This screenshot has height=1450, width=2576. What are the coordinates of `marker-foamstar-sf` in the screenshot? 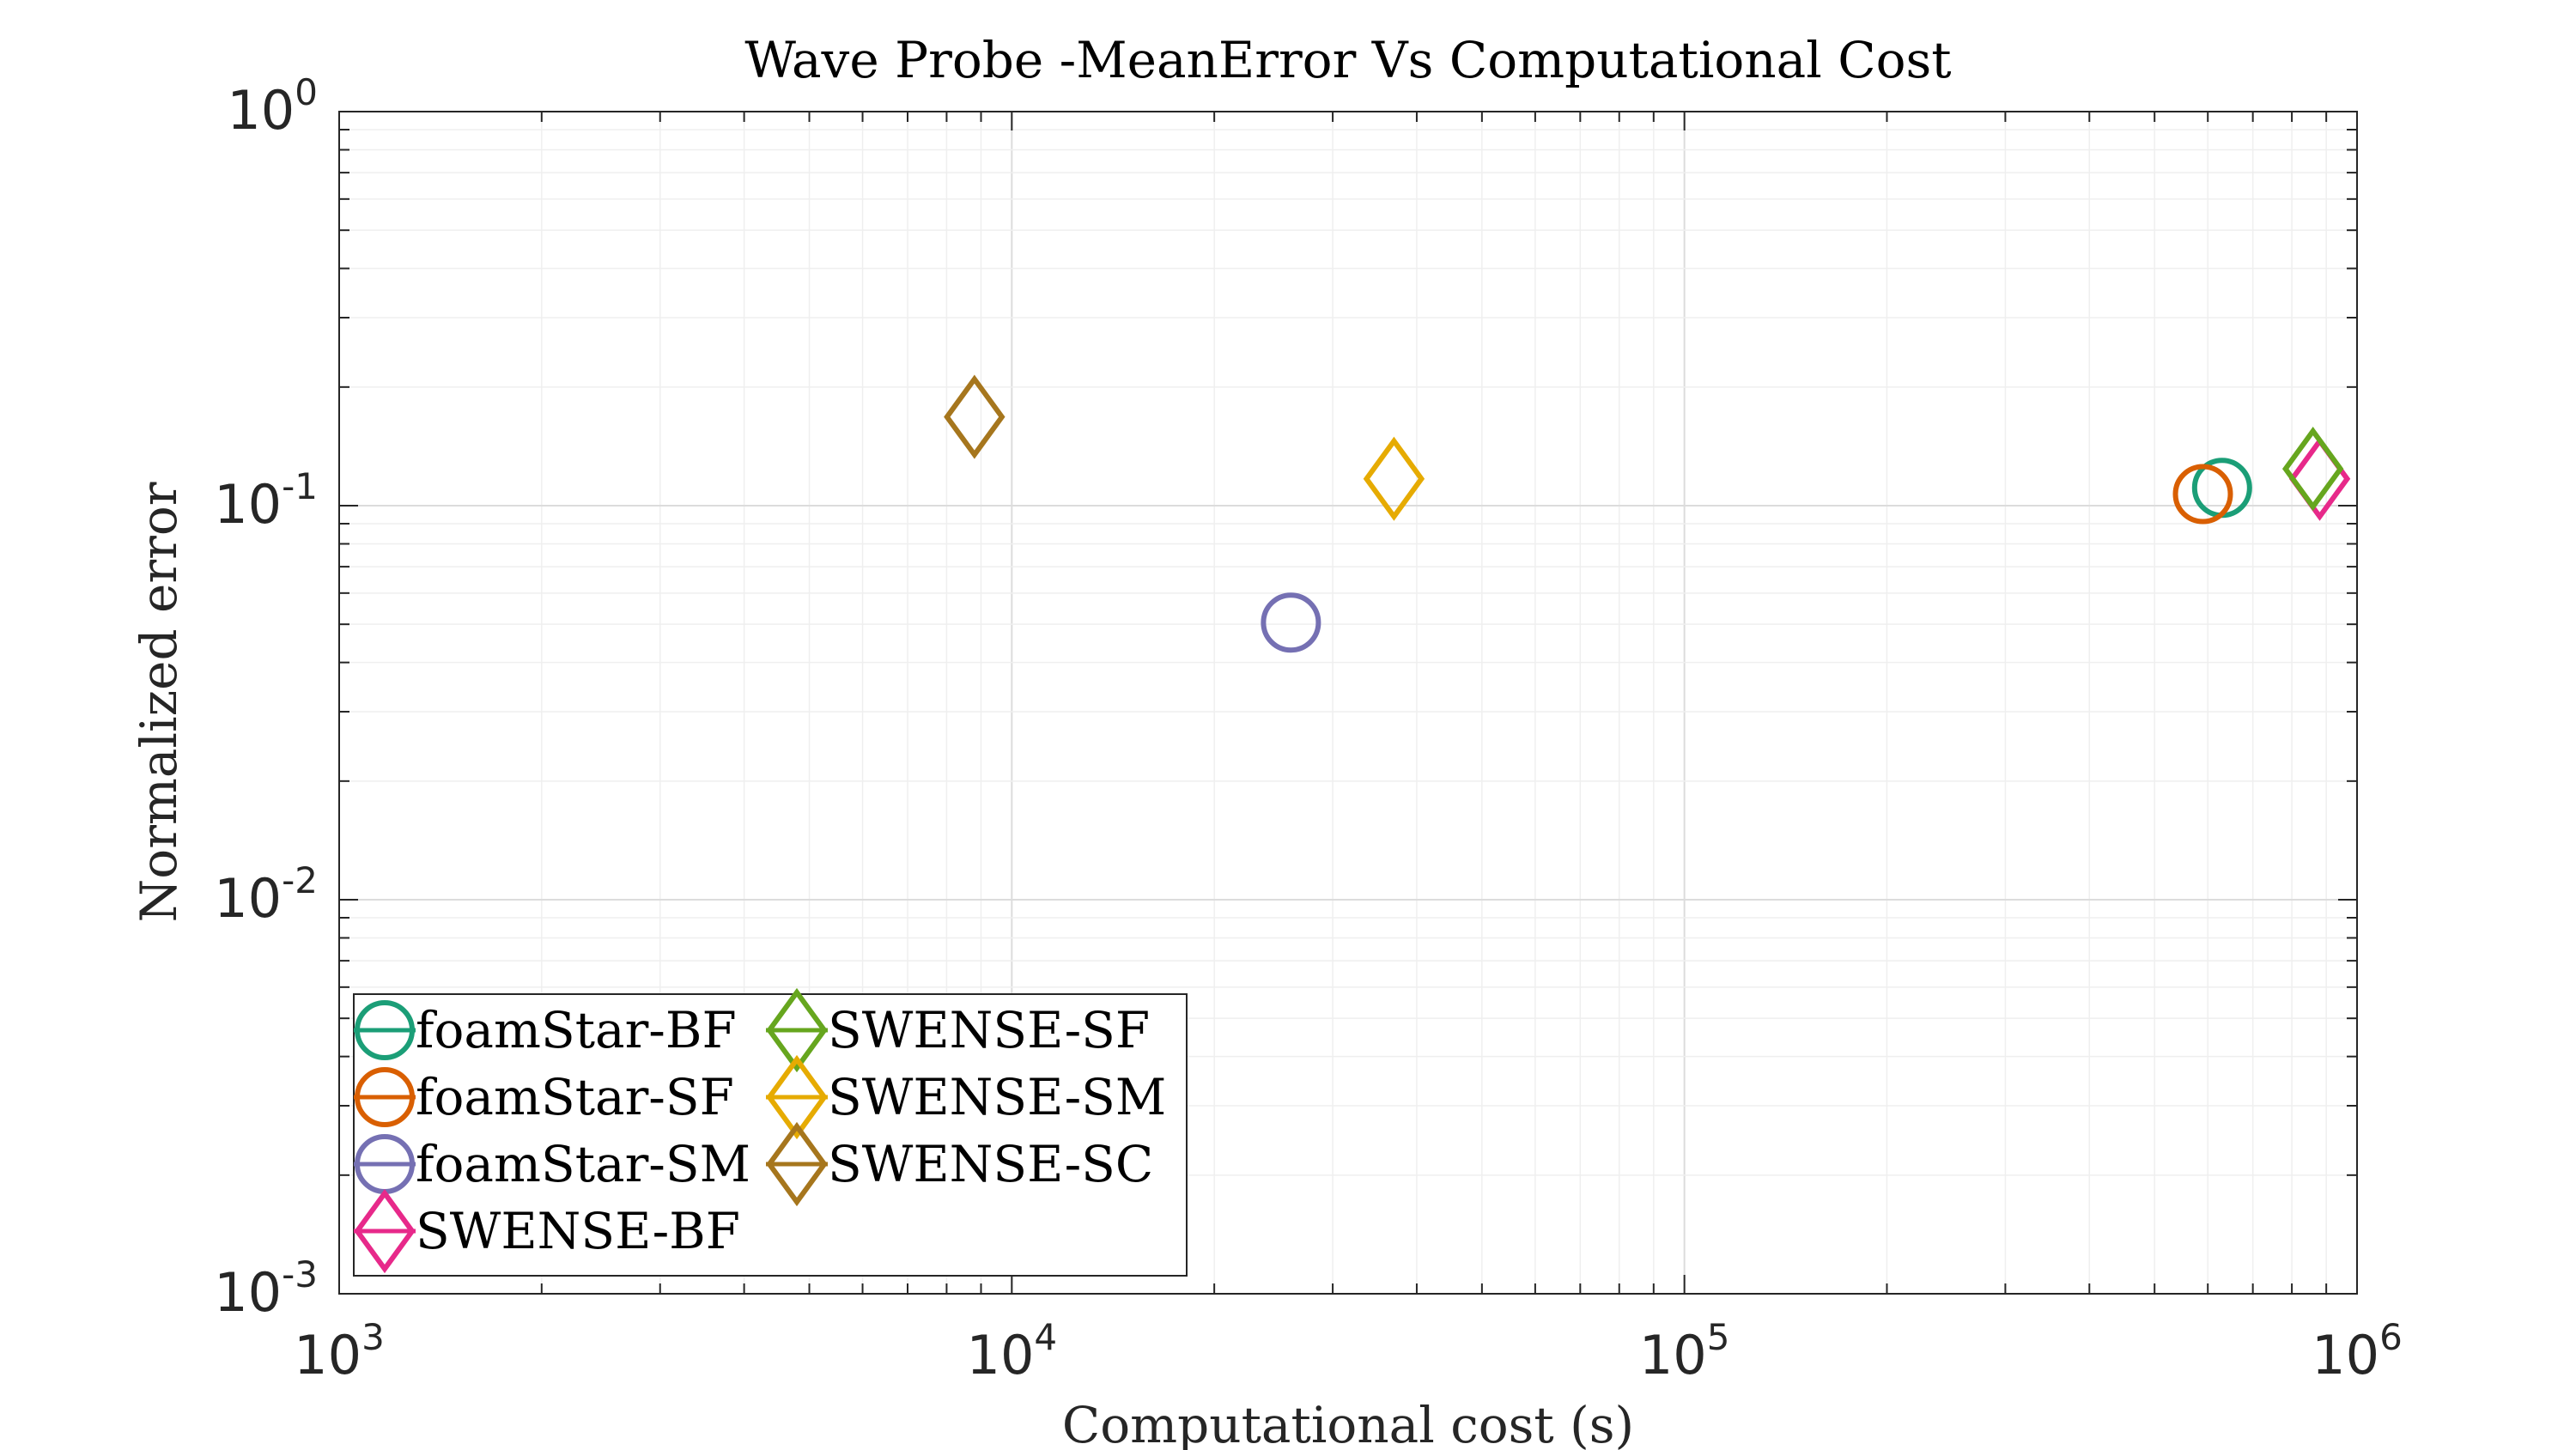 It's located at (2202, 494).